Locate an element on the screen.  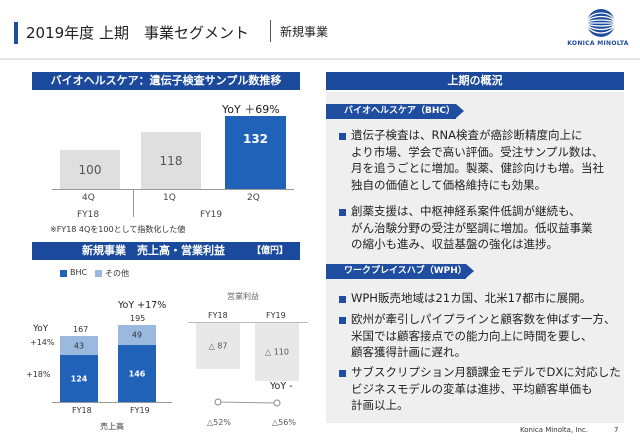
chart1-title: バイオヘルスケア：遺伝子検査サンプル数推移 is located at coordinates (166, 81).